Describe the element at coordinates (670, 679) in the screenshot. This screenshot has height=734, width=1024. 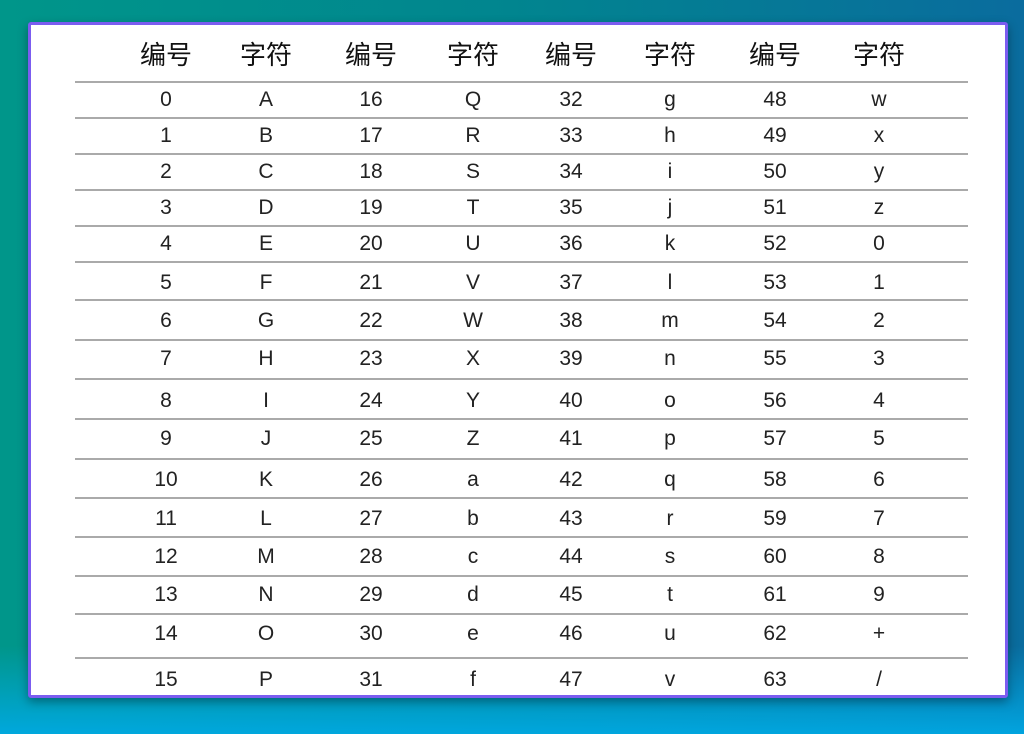
I see `char-cell: v` at that location.